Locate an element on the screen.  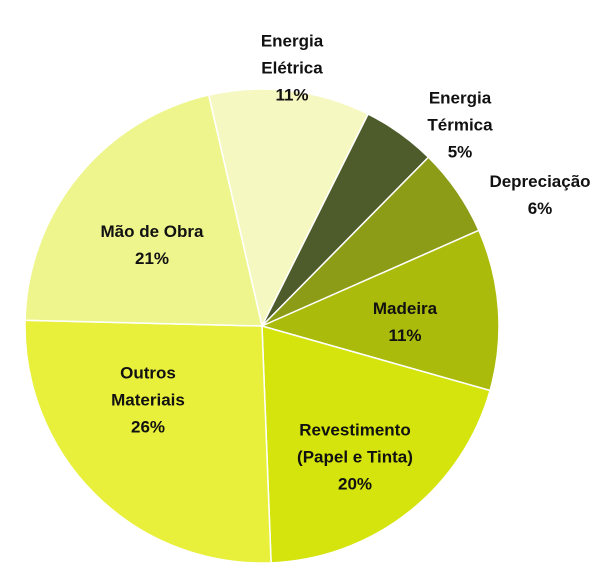
slice-label: Revestimento (Papel e Tinta) 20% is located at coordinates (355, 457).